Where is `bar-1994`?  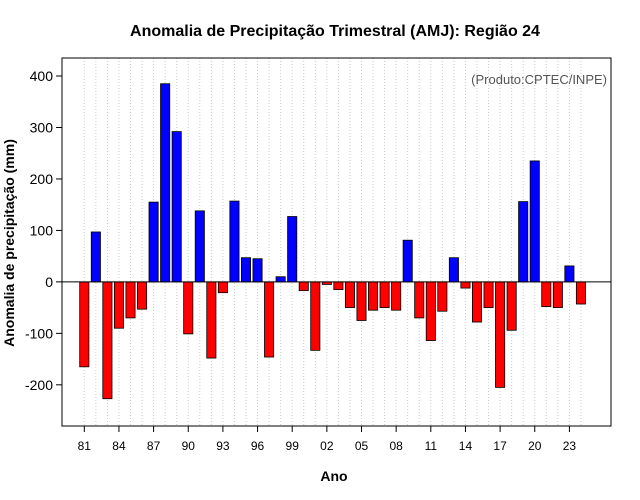 bar-1994 is located at coordinates (234, 241).